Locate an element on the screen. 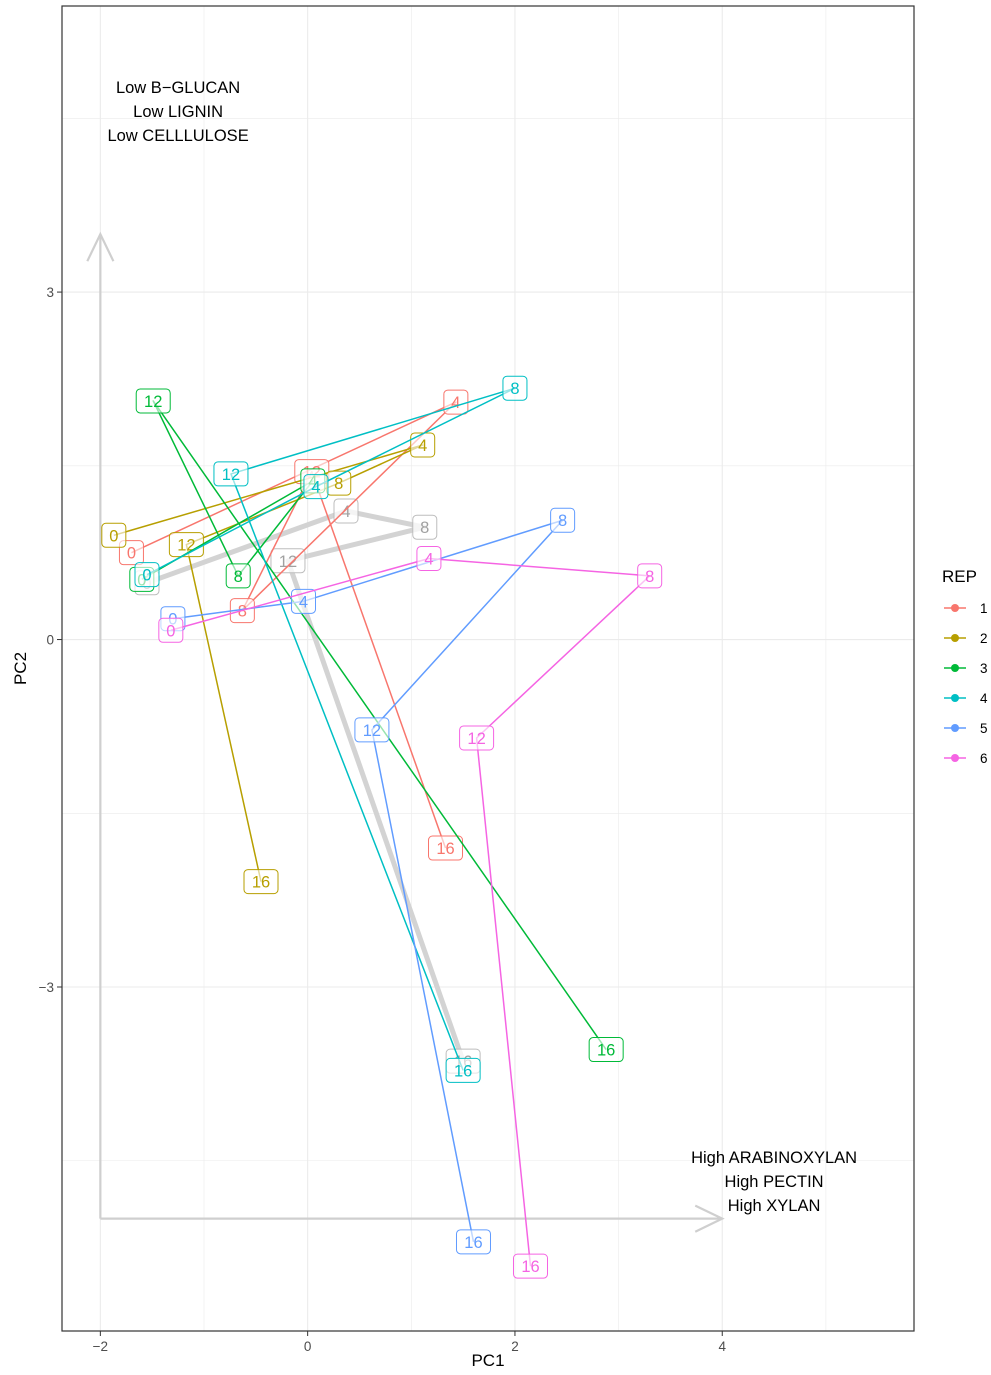 The width and height of the screenshot is (991, 1375). legend-entry-label: 3 is located at coordinates (984, 668).